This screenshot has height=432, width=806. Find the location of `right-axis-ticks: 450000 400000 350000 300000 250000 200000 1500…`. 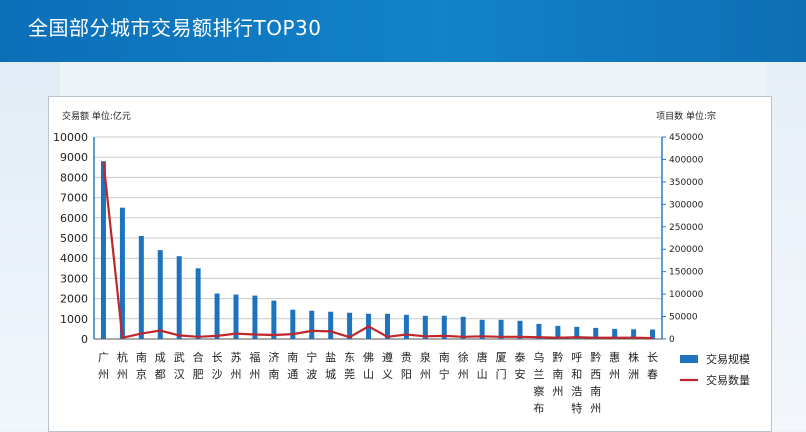

right-axis-ticks: 450000 400000 350000 300000 250000 200000 1500… is located at coordinates (683, 239).